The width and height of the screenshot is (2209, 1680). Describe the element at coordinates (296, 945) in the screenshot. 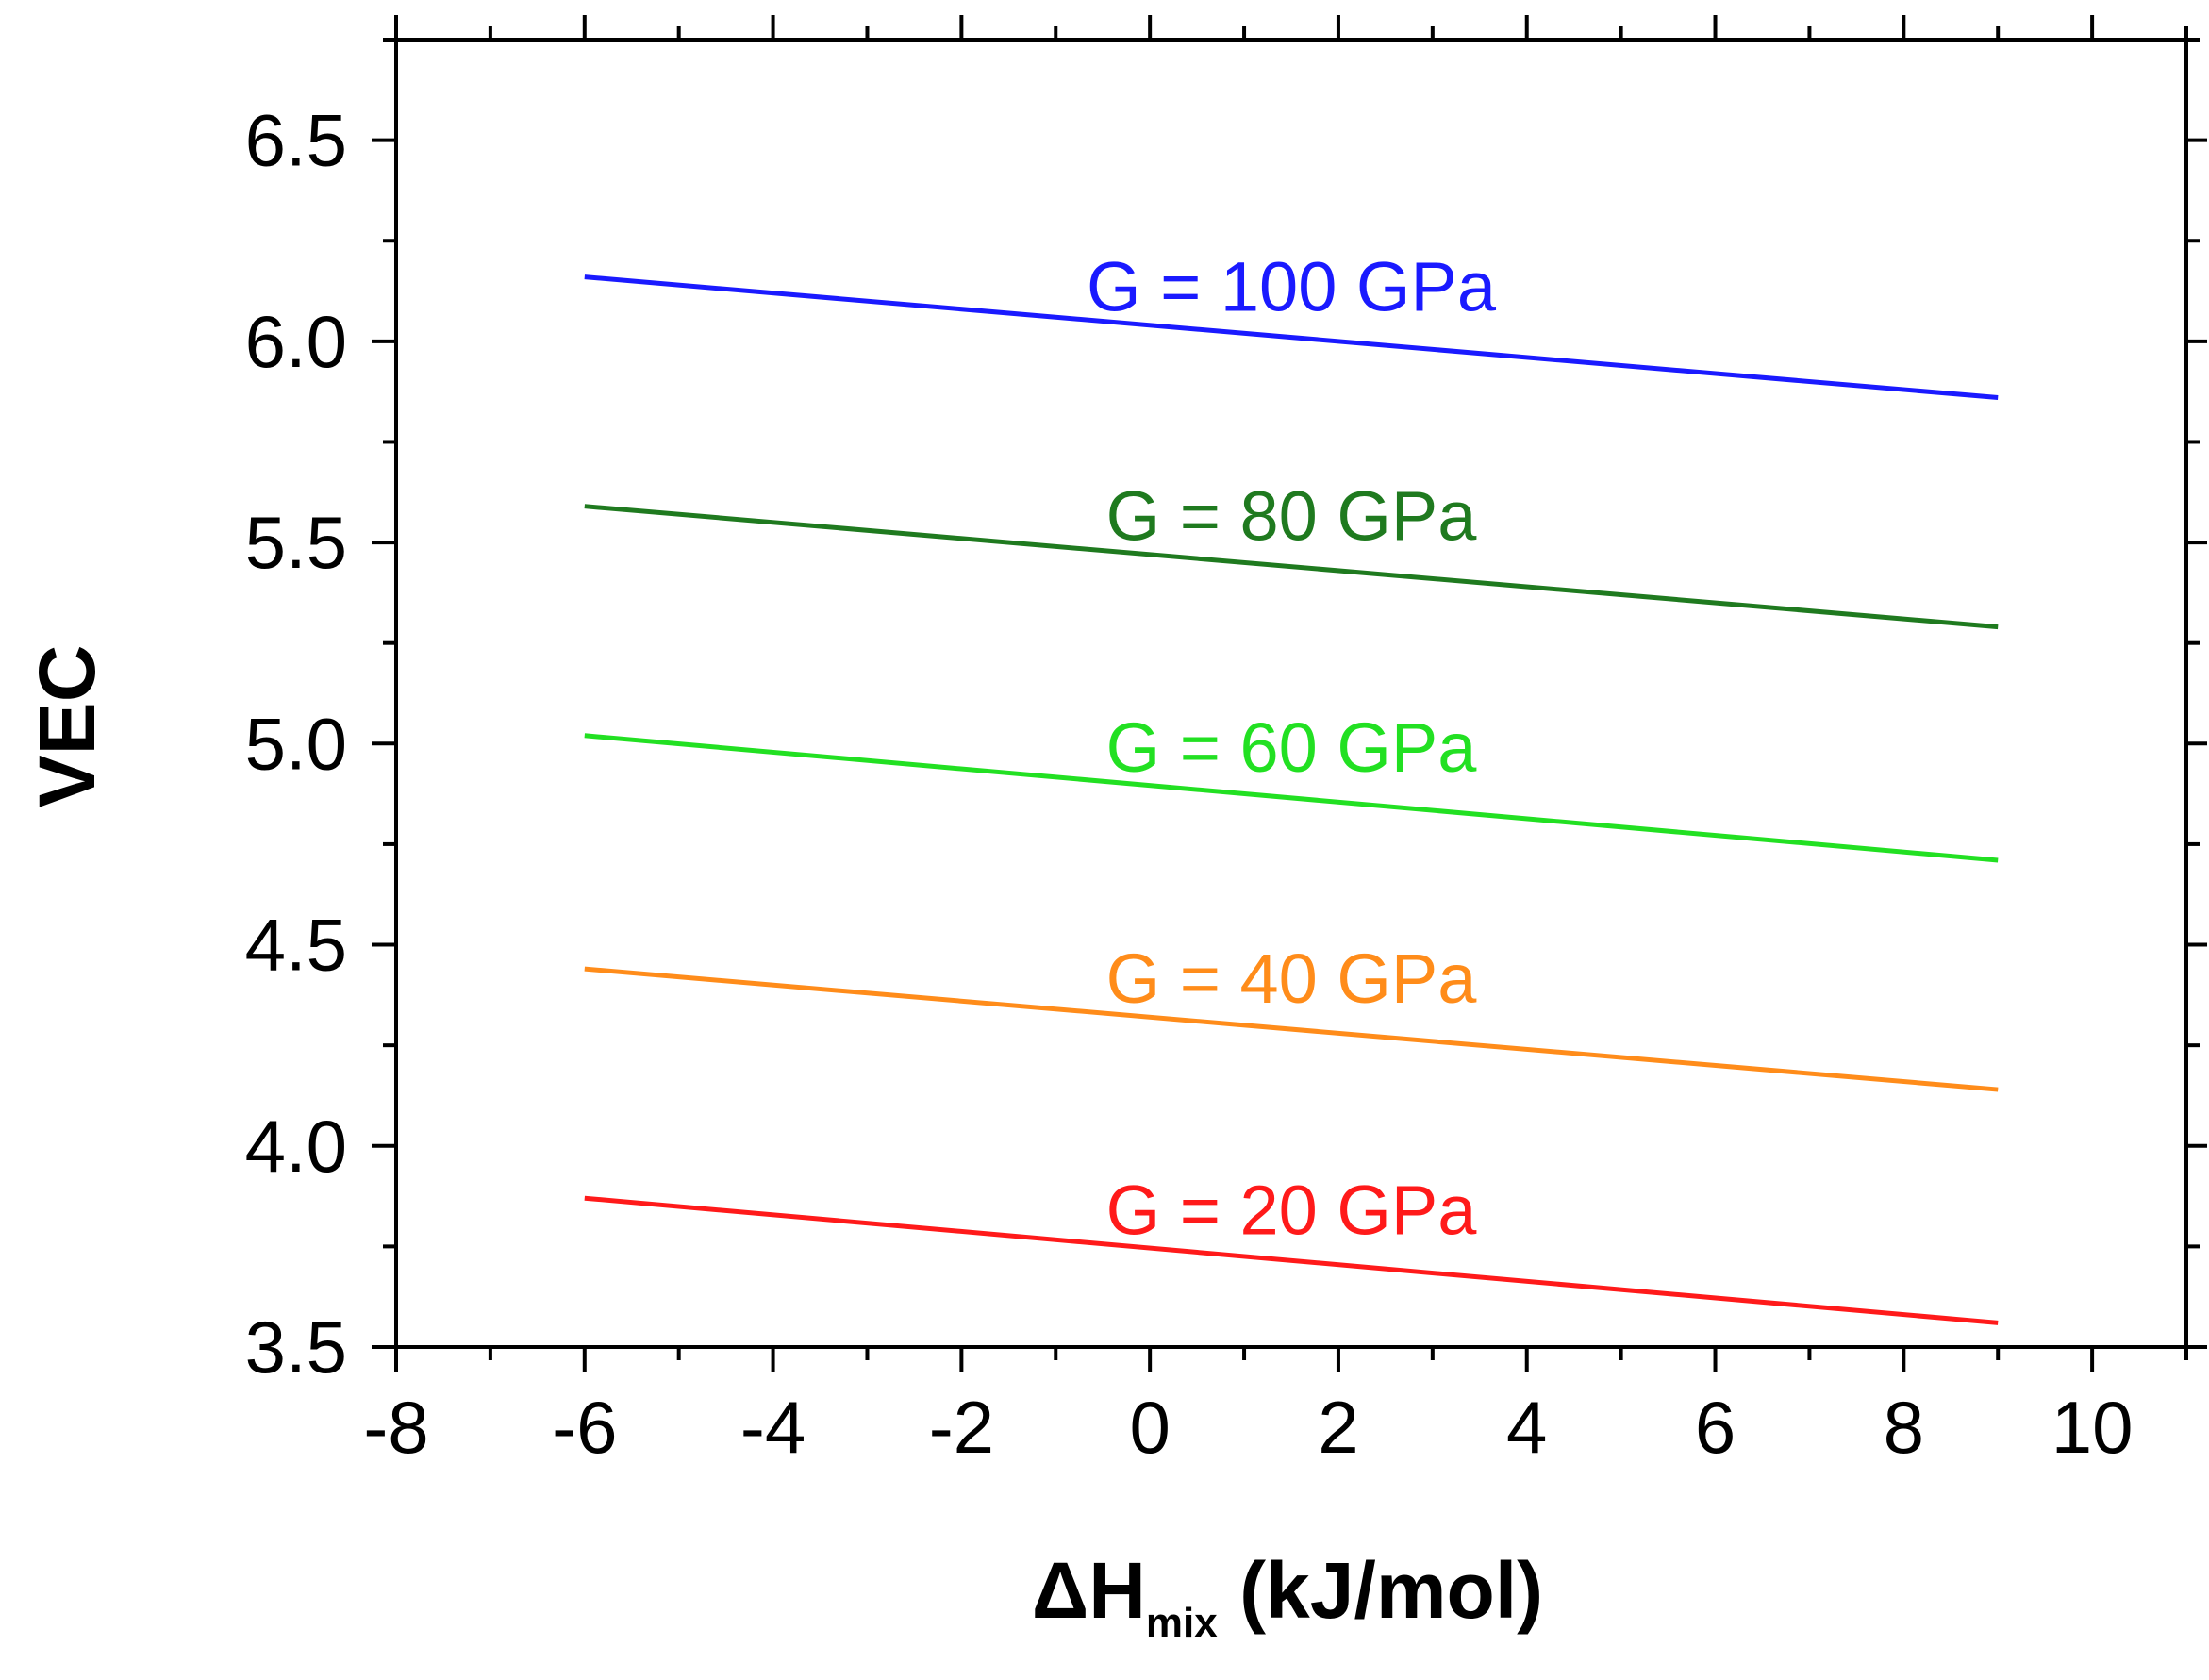

I see `y-tick-label: 4.5` at that location.